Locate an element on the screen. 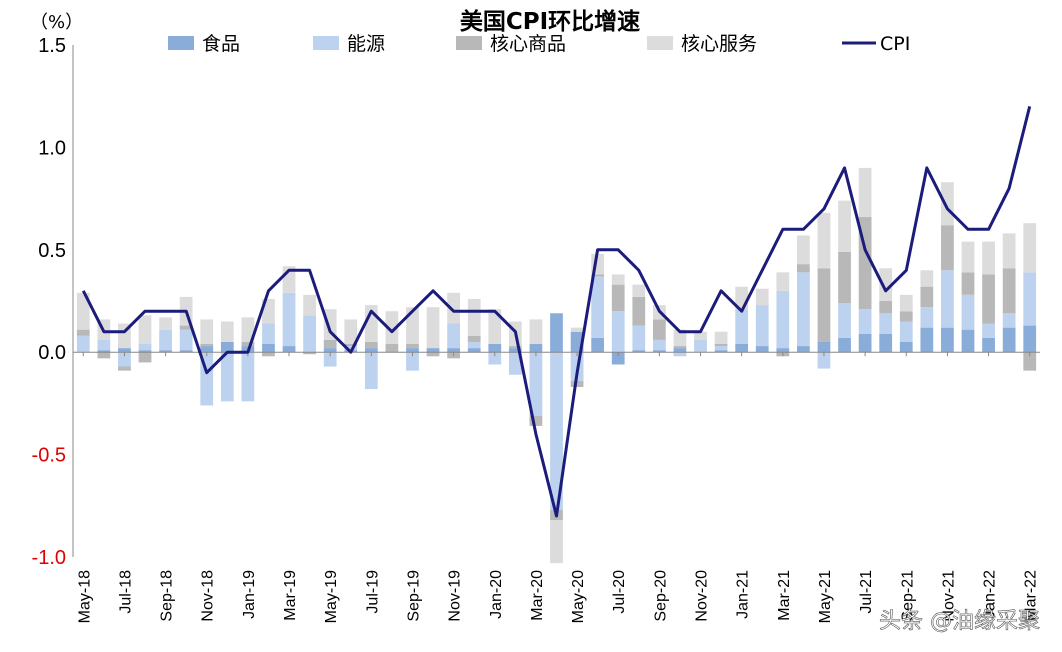 The height and width of the screenshot is (652, 1062). legend-swatch is located at coordinates (660, 43).